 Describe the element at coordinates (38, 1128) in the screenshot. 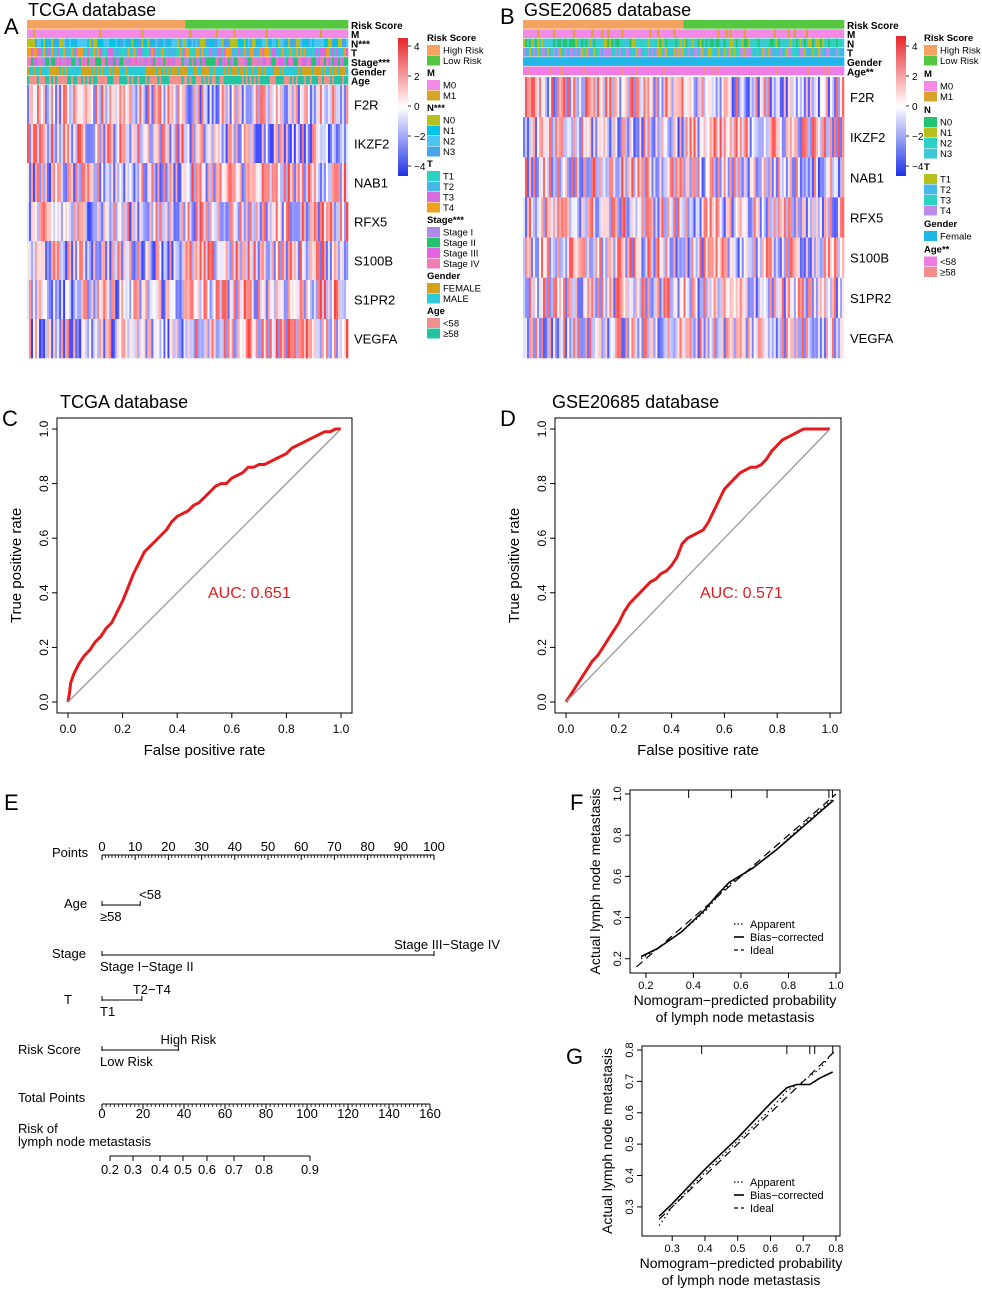

I see `risk-label-line: Risk of` at that location.